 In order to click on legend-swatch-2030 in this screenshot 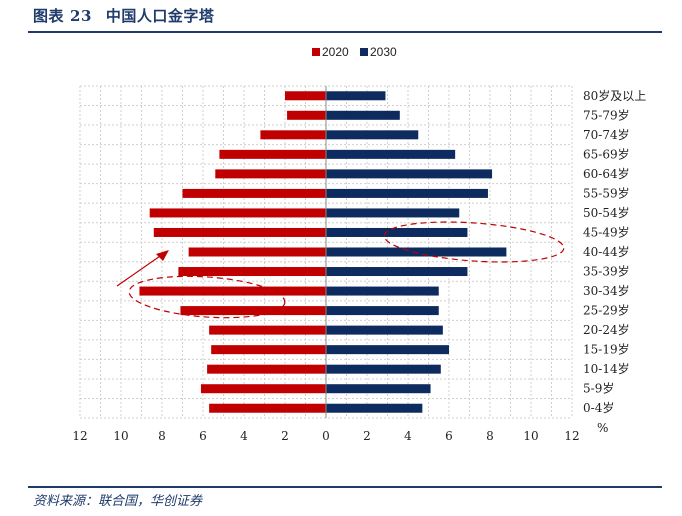, I will do `click(364, 52)`.